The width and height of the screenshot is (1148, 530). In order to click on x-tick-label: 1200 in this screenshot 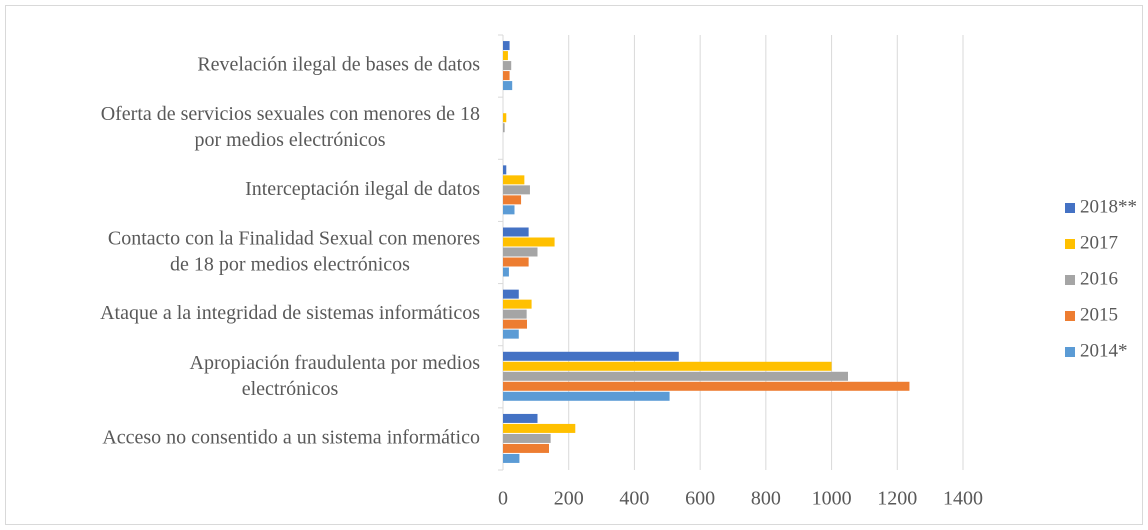, I will do `click(897, 499)`.